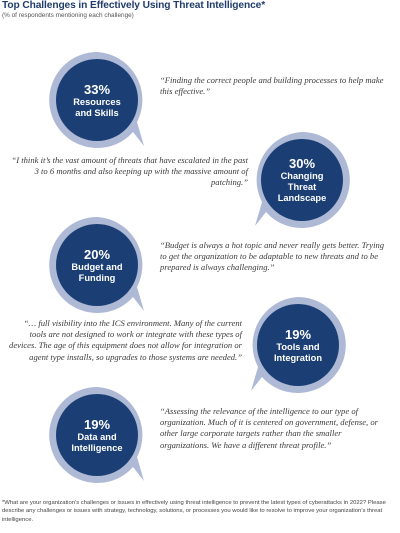 The width and height of the screenshot is (400, 533). I want to click on bubble-budget-funding: 20% Budget and Funding, so click(97, 265).